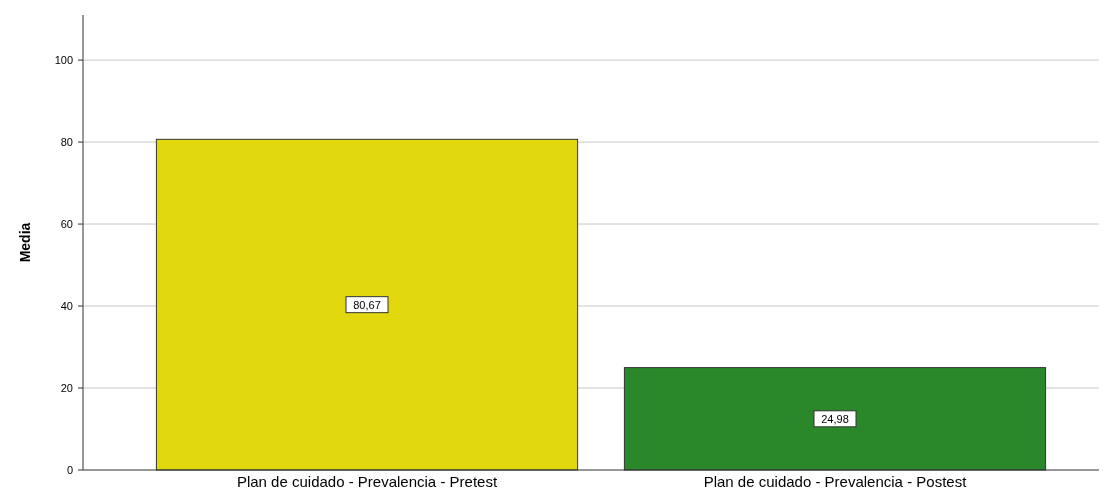 Image resolution: width=1107 pixels, height=495 pixels. What do you see at coordinates (835, 418) in the screenshot?
I see `data-label: 24,98` at bounding box center [835, 418].